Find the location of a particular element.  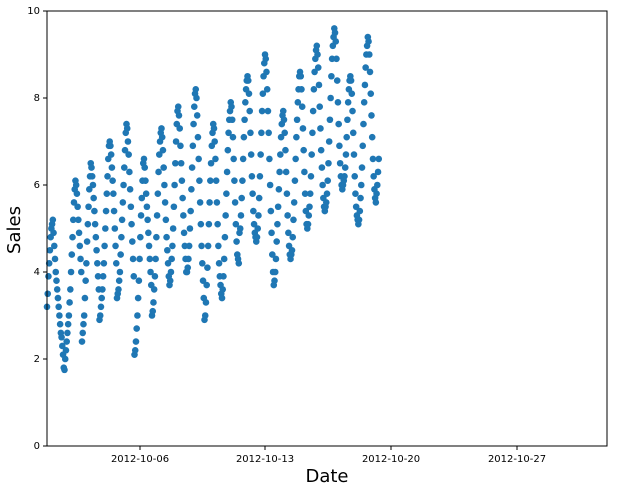

x-tick-label: 2012-10-06 is located at coordinates (140, 459).